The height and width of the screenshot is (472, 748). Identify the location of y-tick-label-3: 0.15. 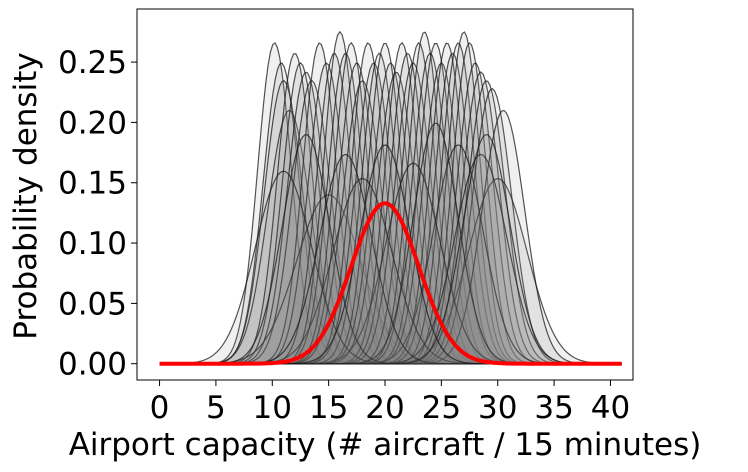
(92, 184).